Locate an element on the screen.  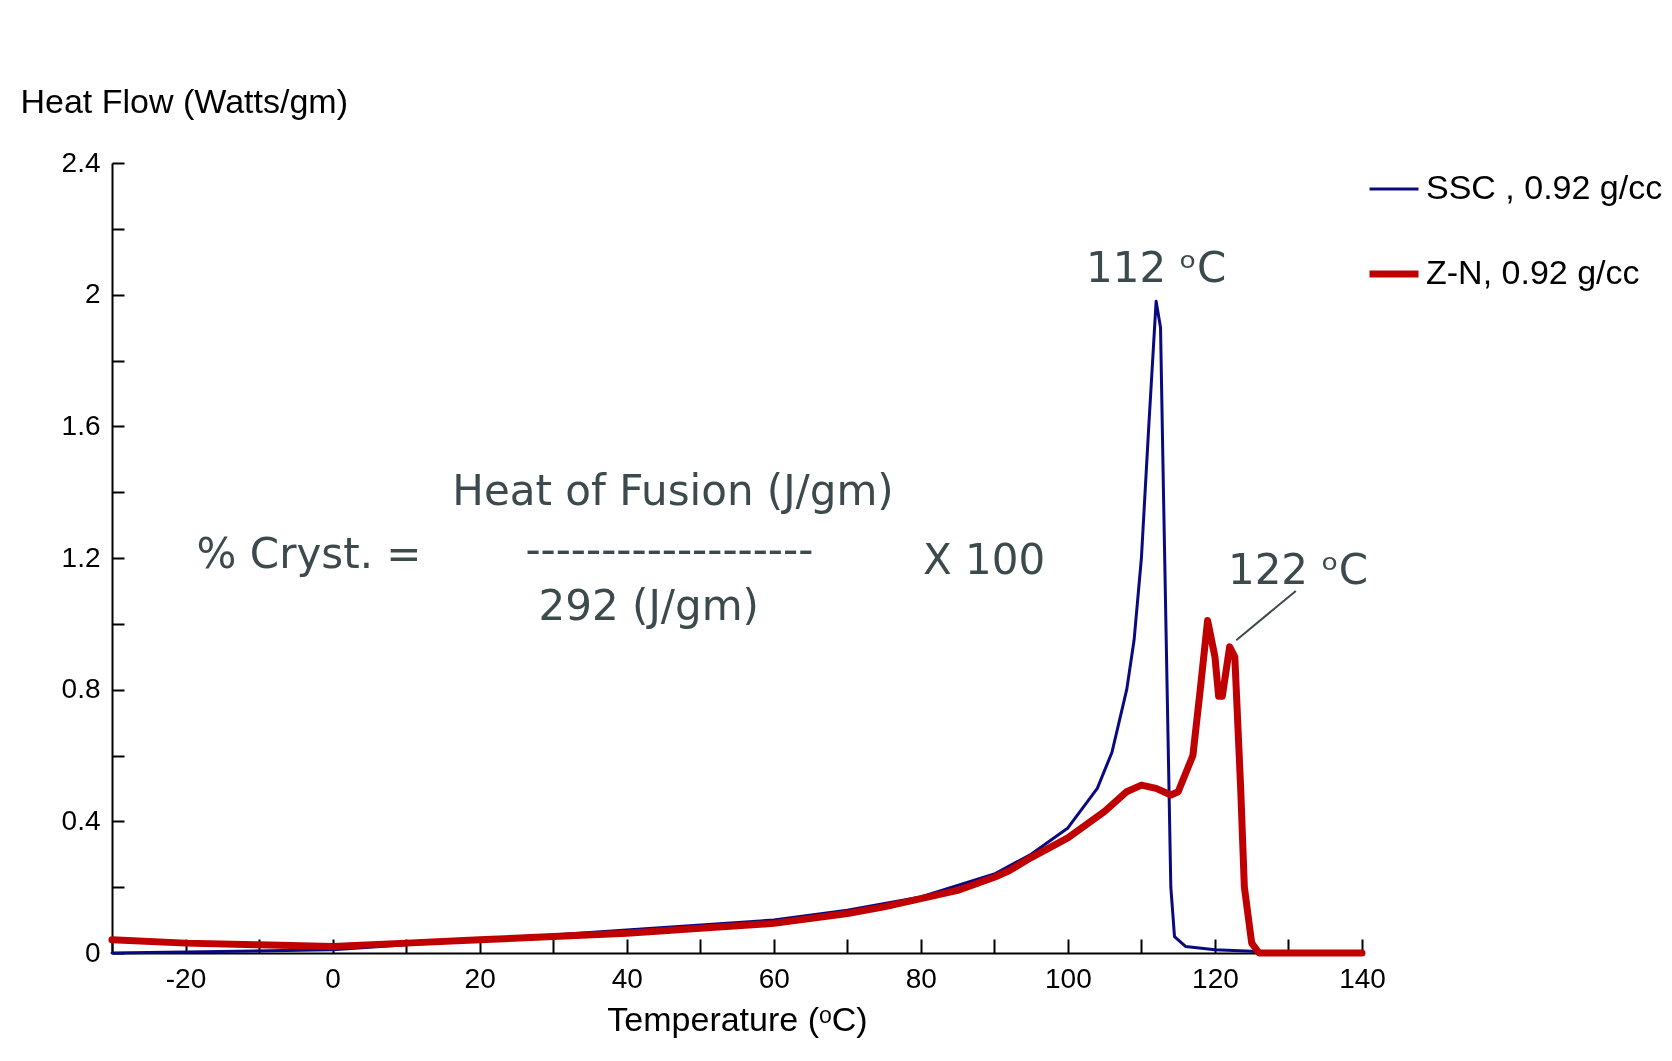
x-tick-label: 60 is located at coordinates (774, 978).